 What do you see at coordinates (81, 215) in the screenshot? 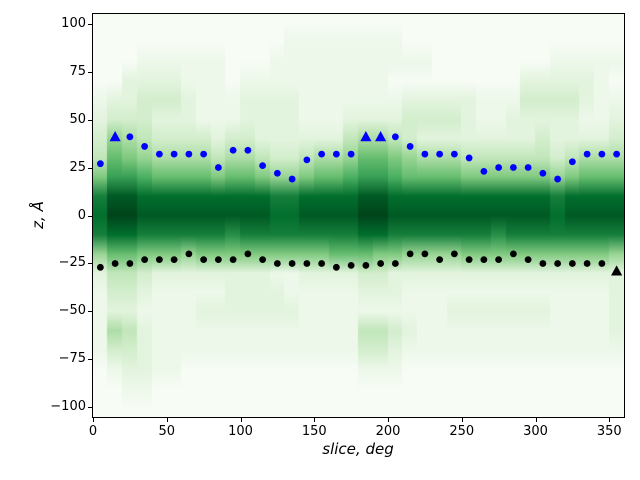
I see `y-tick-label-4: 0` at bounding box center [81, 215].